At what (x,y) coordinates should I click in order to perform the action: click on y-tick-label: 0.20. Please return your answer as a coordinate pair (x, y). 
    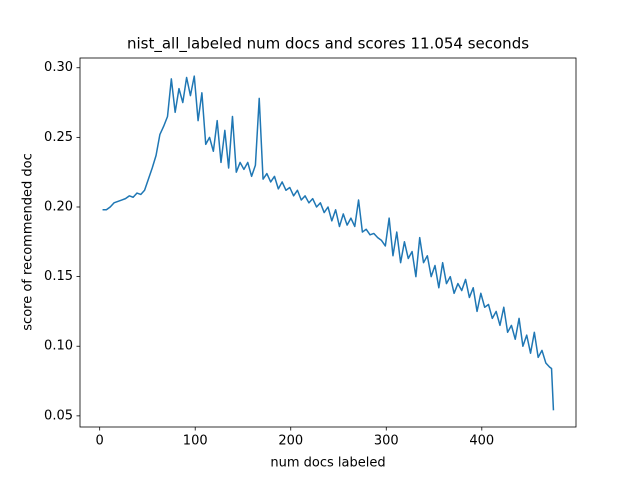
    Looking at the image, I should click on (58, 206).